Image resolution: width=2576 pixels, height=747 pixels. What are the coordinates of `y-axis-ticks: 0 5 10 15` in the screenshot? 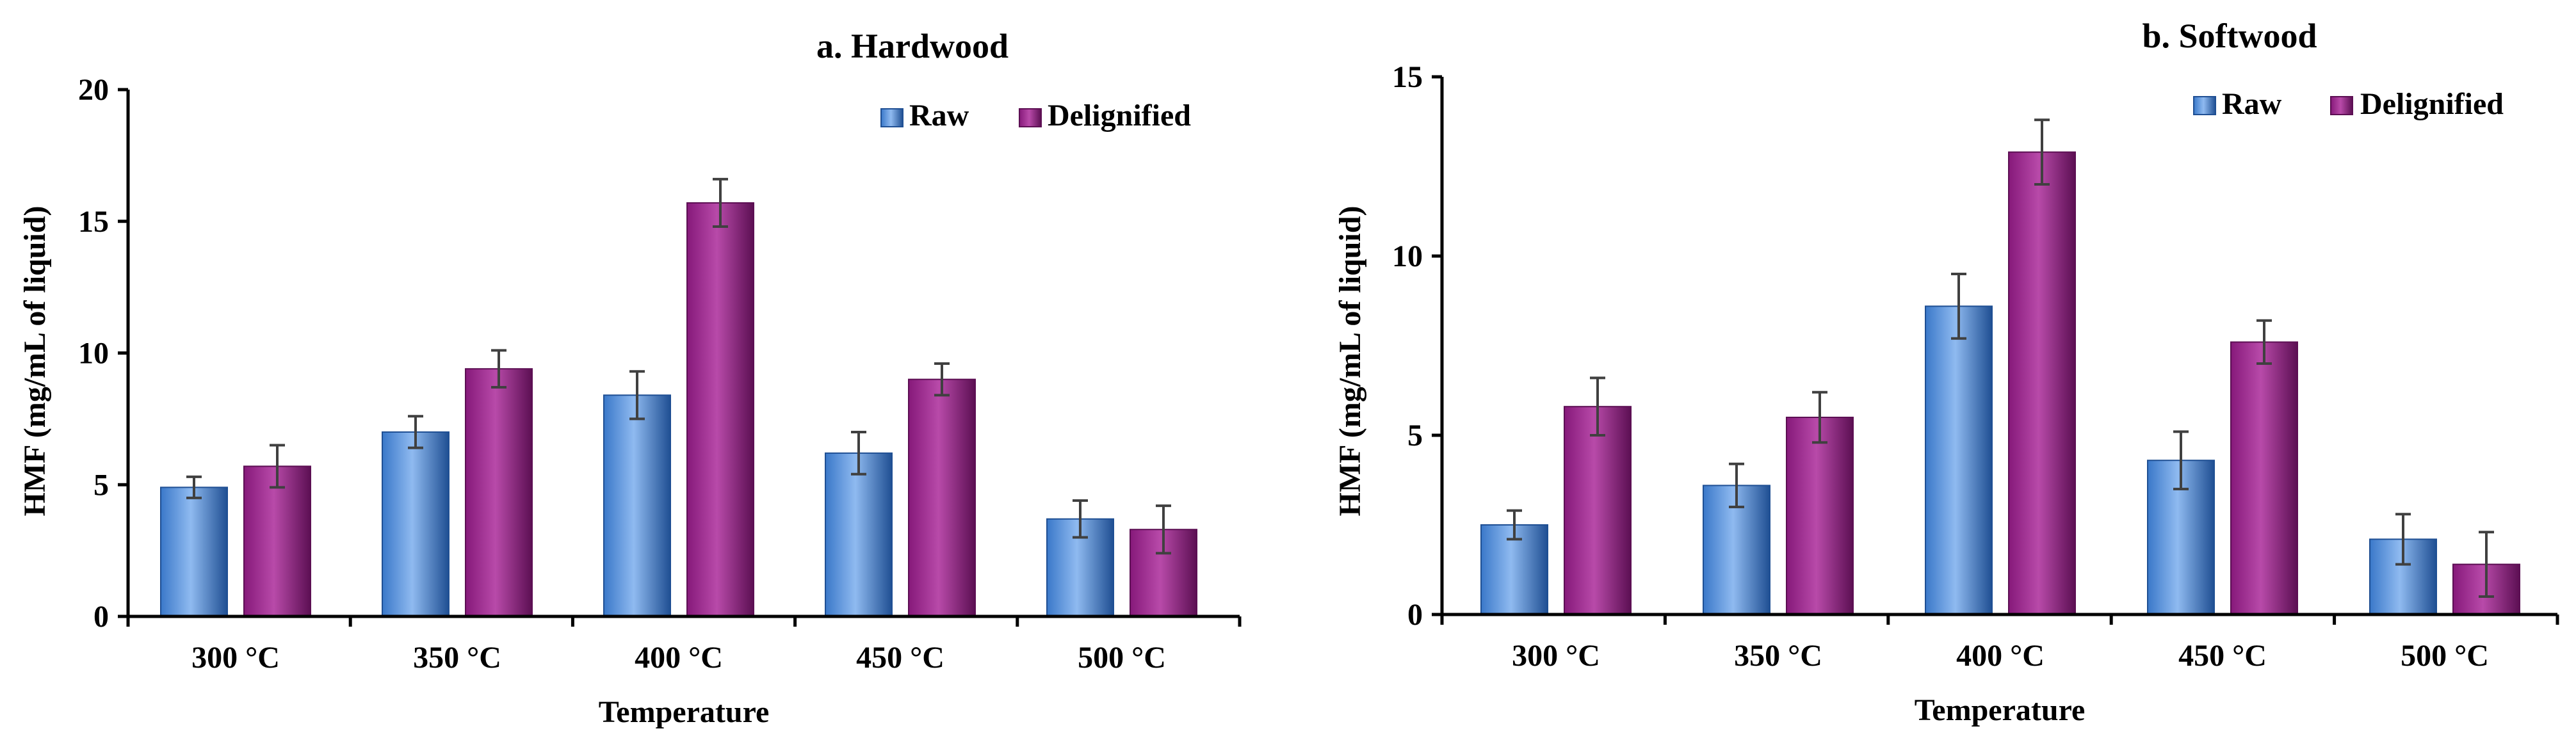 It's located at (1417, 346).